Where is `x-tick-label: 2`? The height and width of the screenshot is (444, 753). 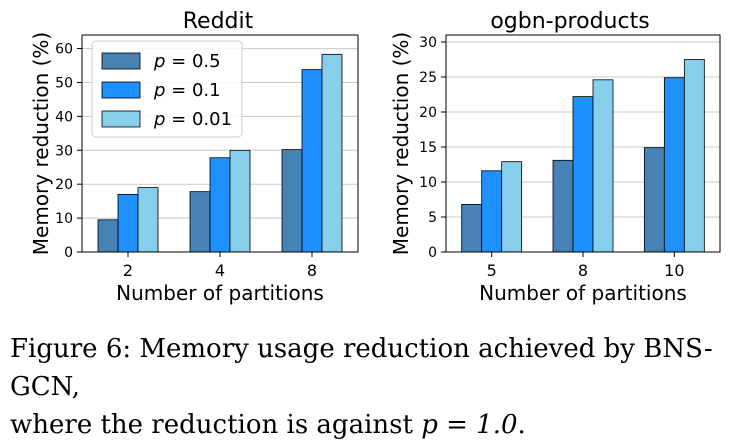
x-tick-label: 2 is located at coordinates (128, 270).